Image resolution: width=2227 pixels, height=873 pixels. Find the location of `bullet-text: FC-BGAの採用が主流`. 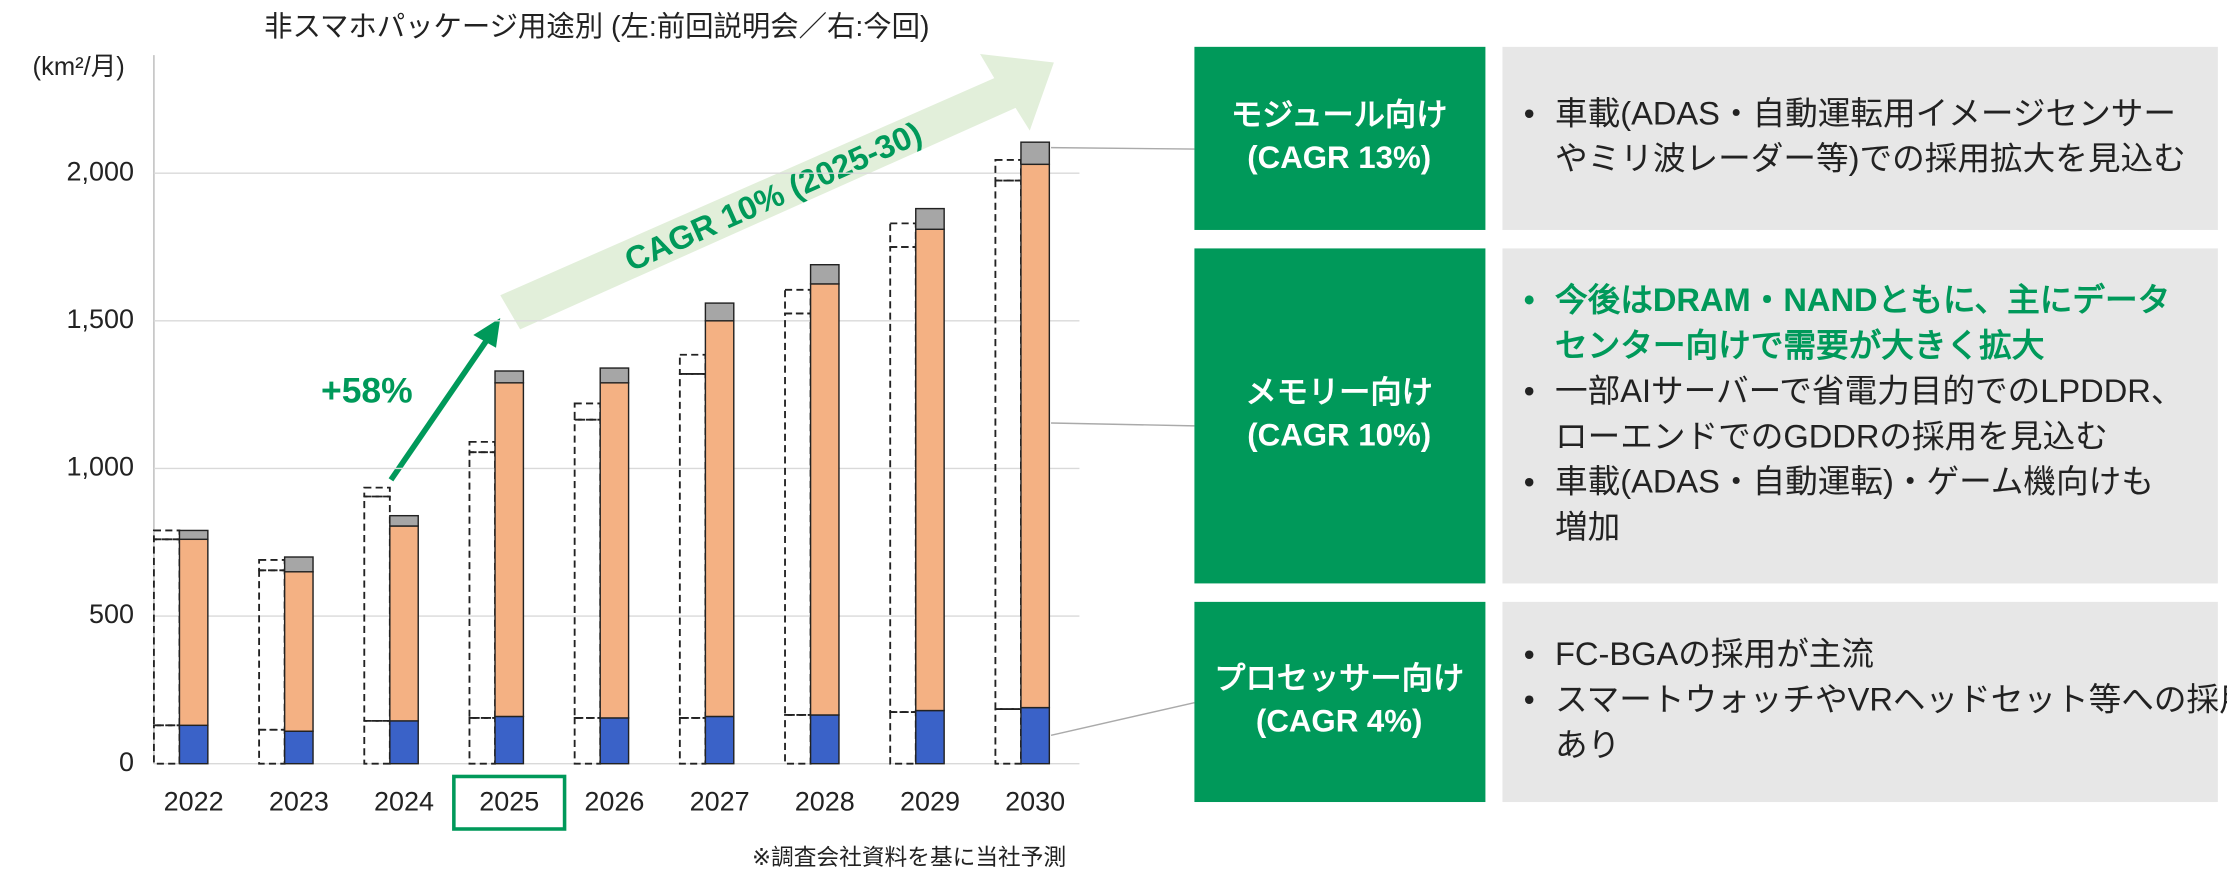

bullet-text: FC-BGAの採用が主流 is located at coordinates (1714, 653).